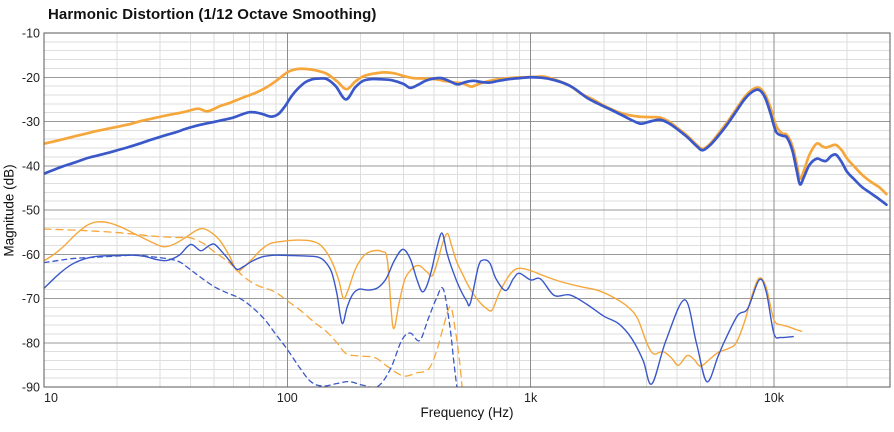 Image resolution: width=894 pixels, height=432 pixels. What do you see at coordinates (774, 398) in the screenshot?
I see `x-tick-label: 10k` at bounding box center [774, 398].